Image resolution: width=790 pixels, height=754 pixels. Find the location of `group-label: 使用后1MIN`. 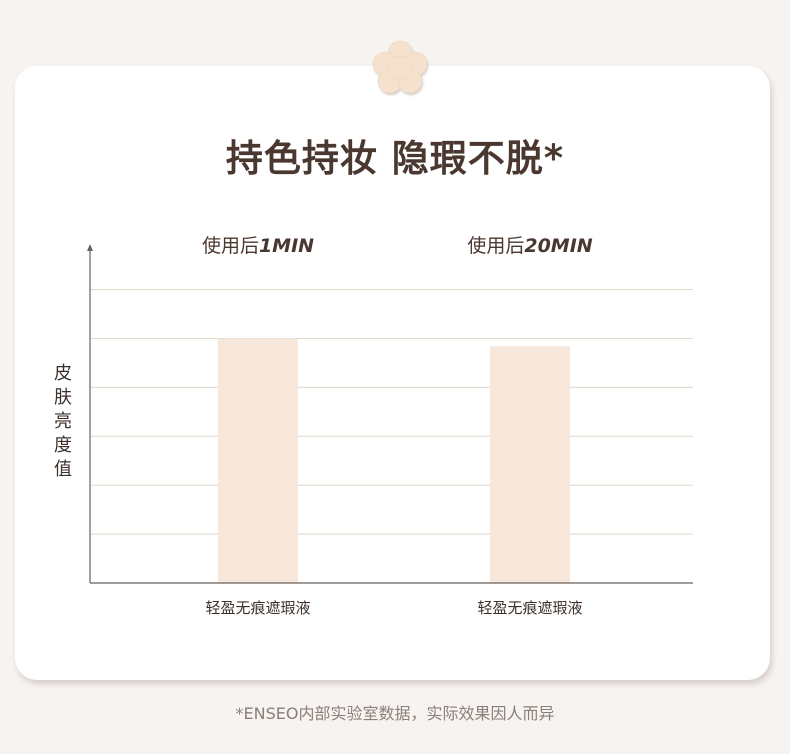

group-label: 使用后1MIN is located at coordinates (258, 246).